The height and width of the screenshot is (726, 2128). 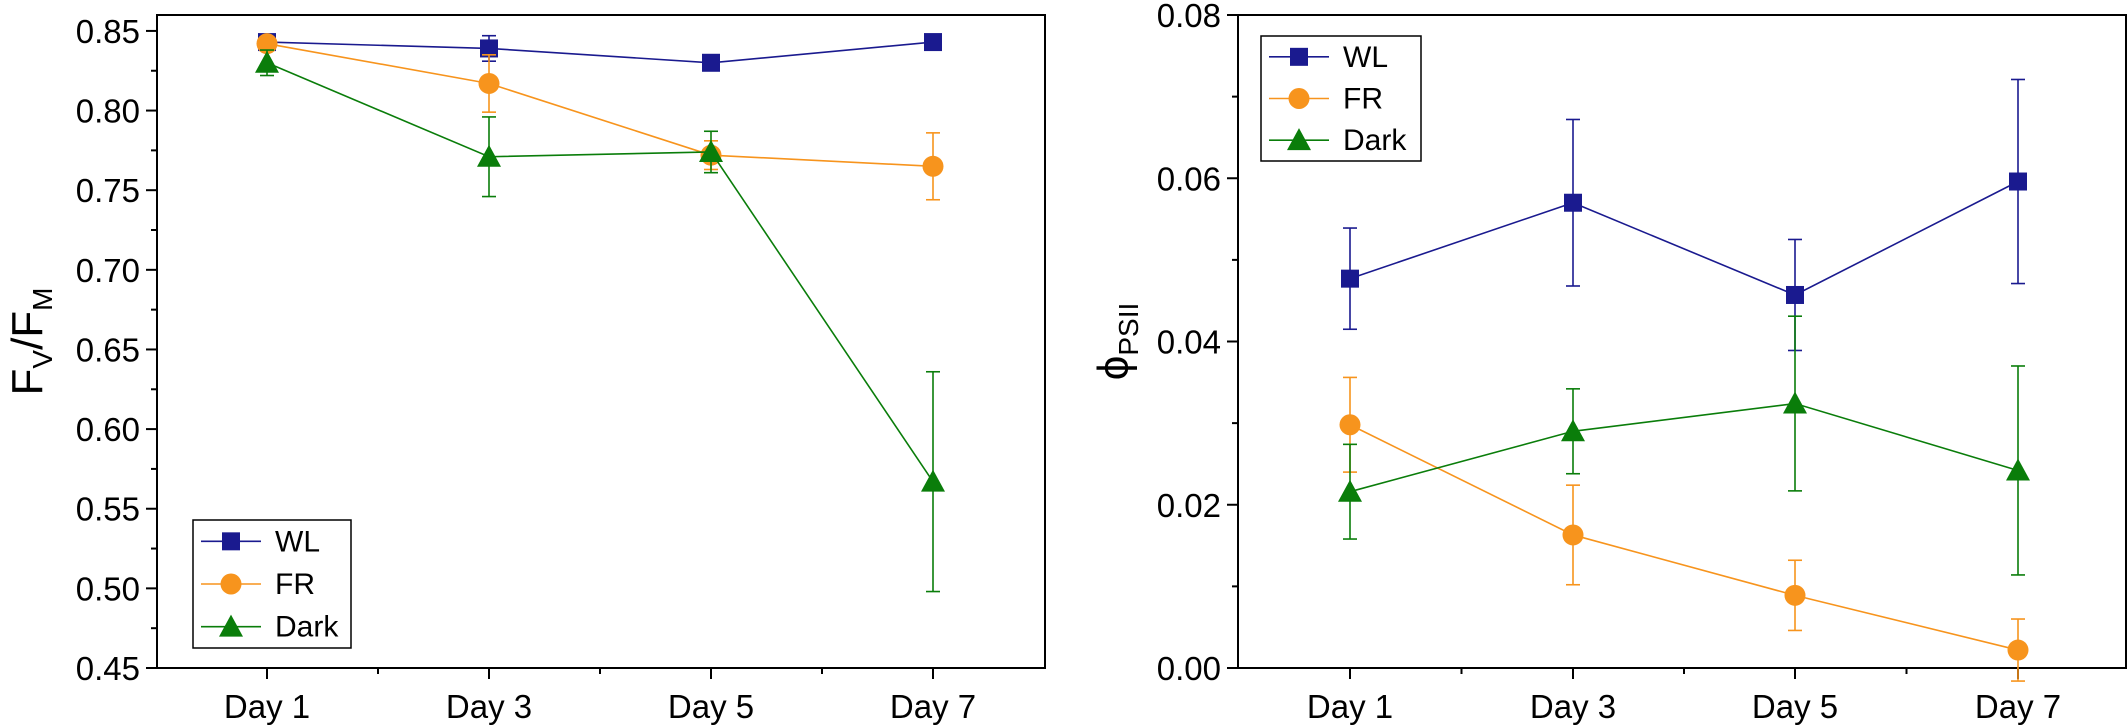 What do you see at coordinates (1189, 342) in the screenshot?
I see `y-tick-label: 0.04` at bounding box center [1189, 342].